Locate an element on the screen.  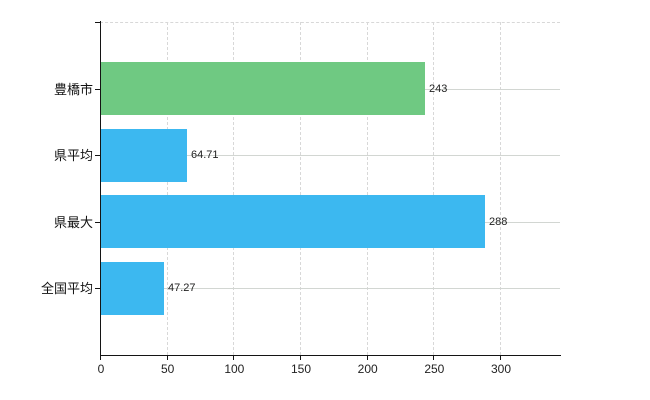
category-label: 豊橋市 is located at coordinates (73, 89).